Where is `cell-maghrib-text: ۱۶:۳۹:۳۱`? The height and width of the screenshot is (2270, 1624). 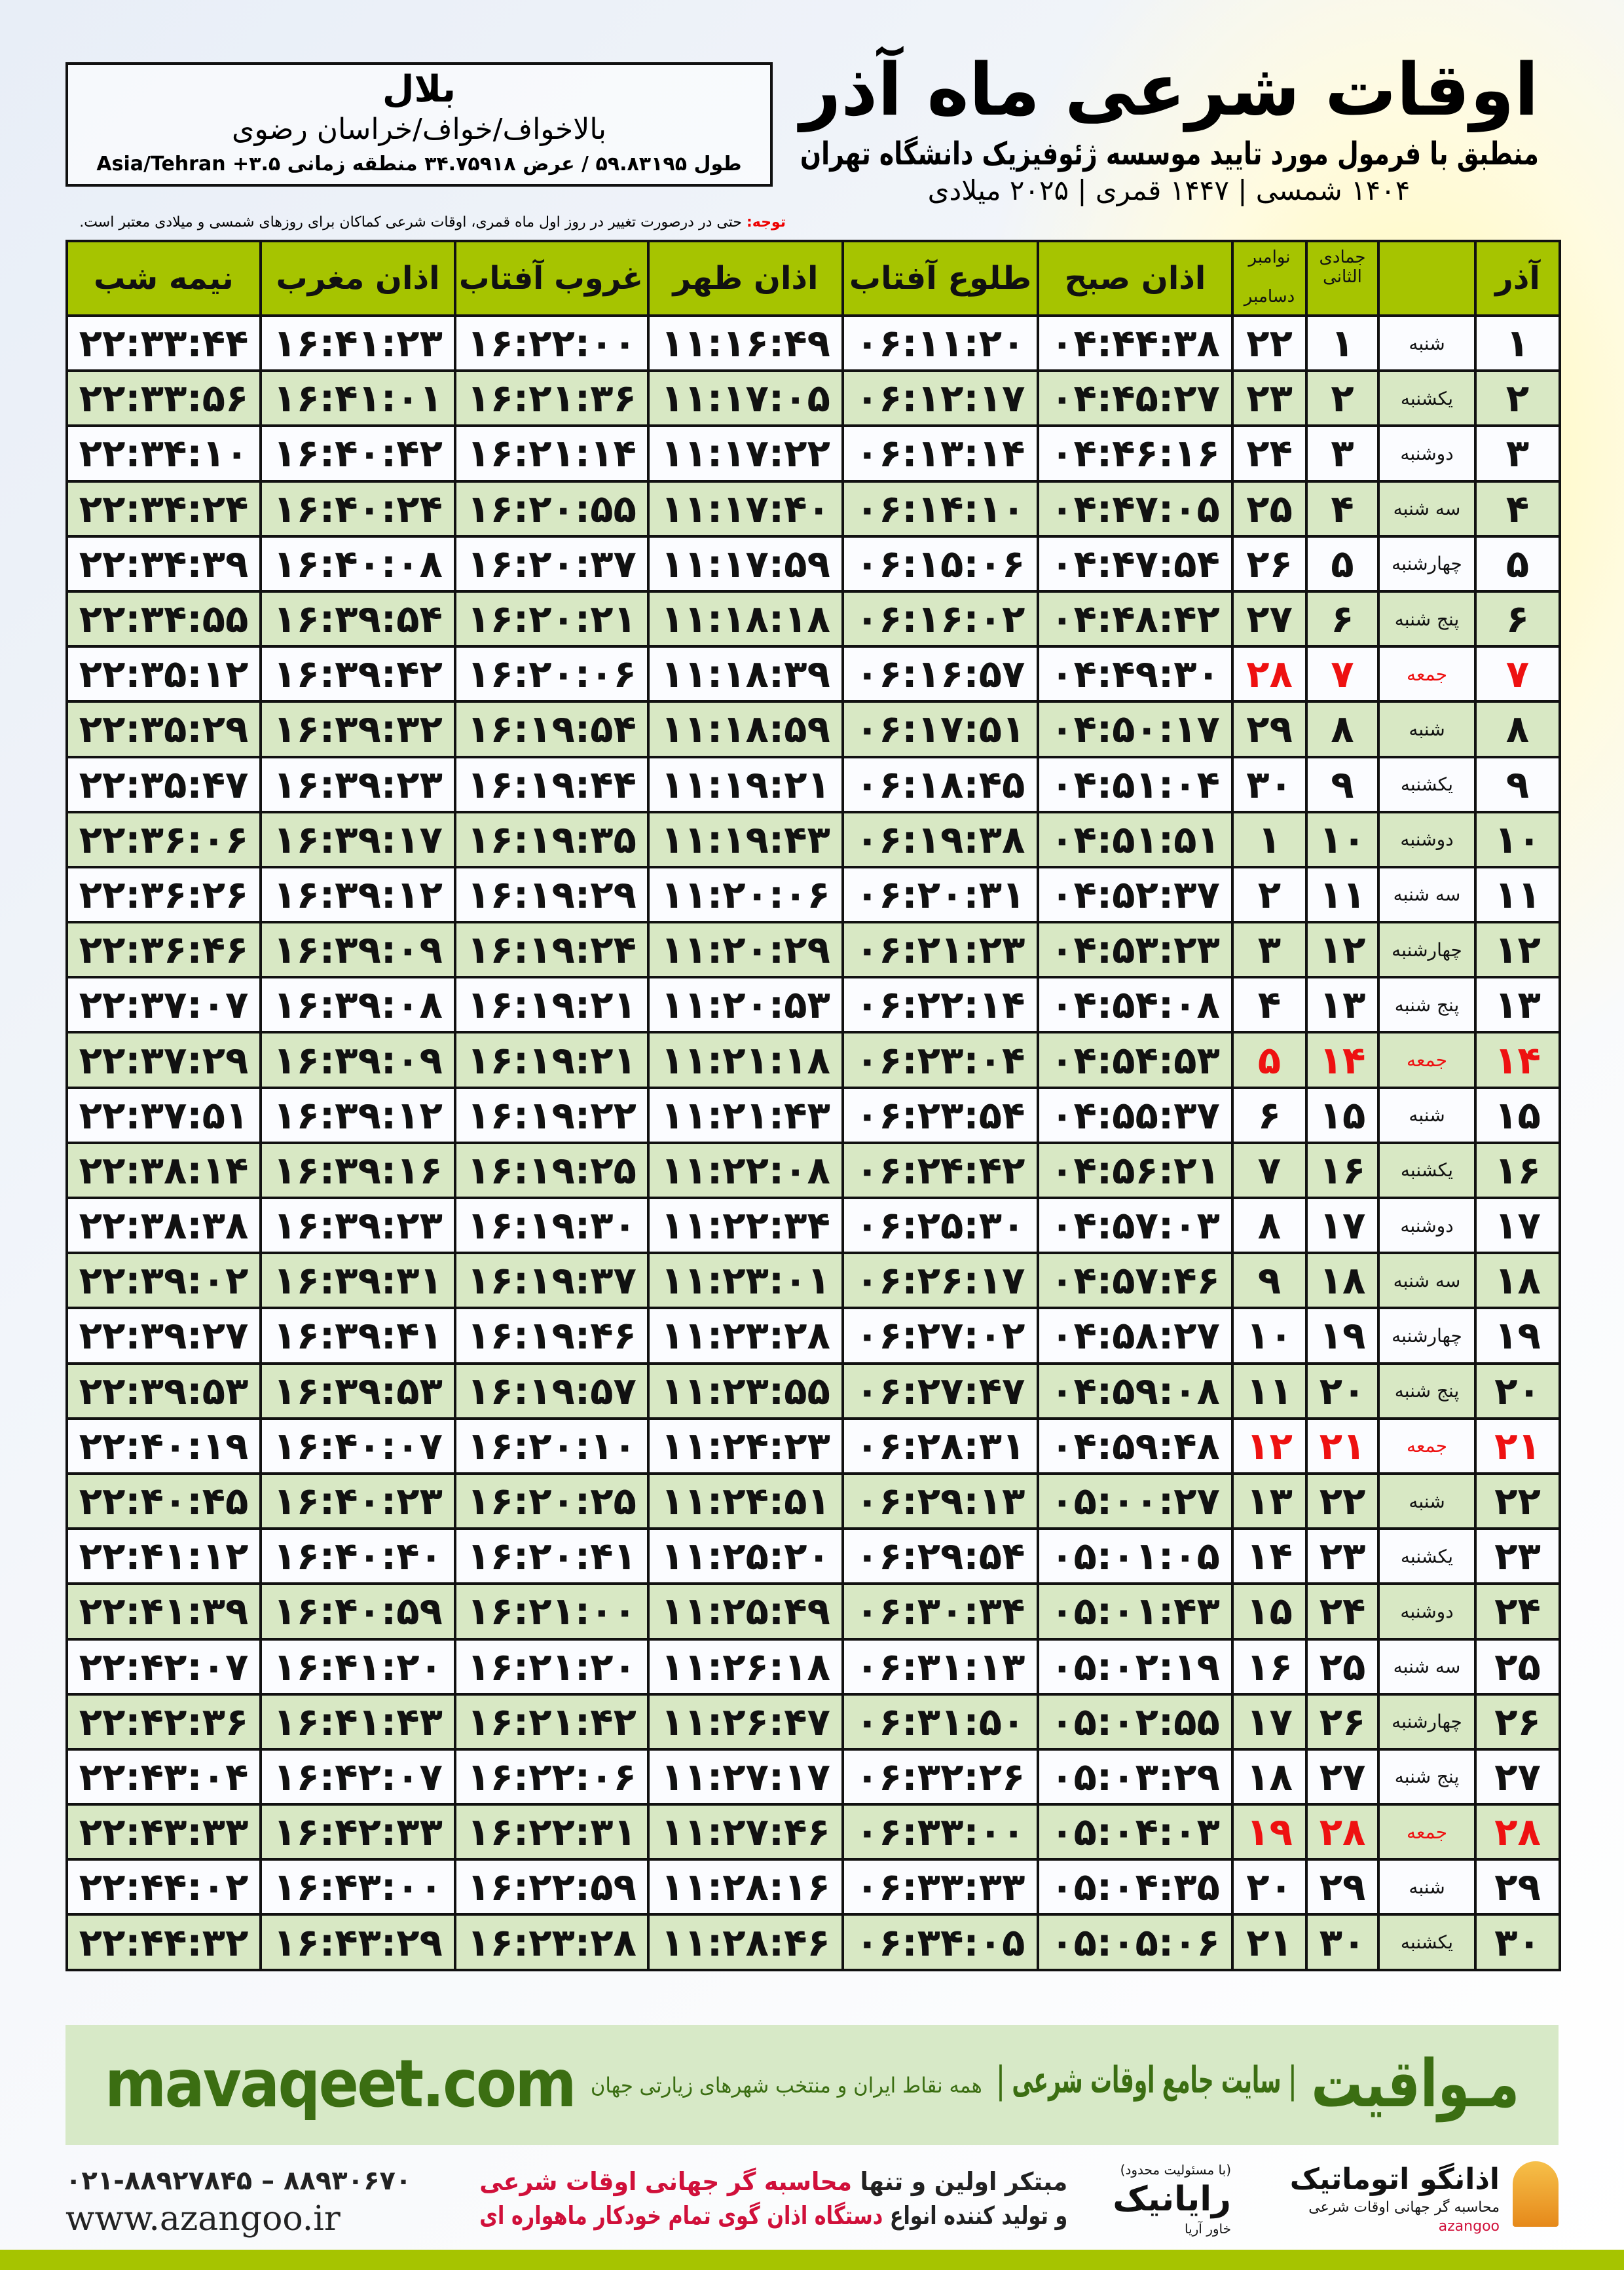 cell-maghrib-text: ۱۶:۳۹:۳۱ is located at coordinates (358, 1280).